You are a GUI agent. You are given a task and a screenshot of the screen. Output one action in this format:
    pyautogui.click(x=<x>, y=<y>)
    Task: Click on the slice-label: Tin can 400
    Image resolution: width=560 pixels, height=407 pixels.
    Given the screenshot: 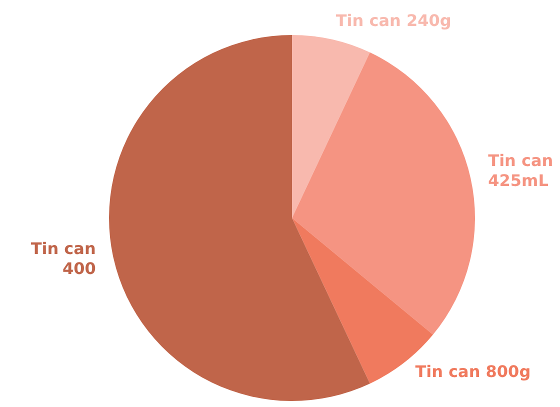 What is the action you would take?
    pyautogui.click(x=63, y=258)
    